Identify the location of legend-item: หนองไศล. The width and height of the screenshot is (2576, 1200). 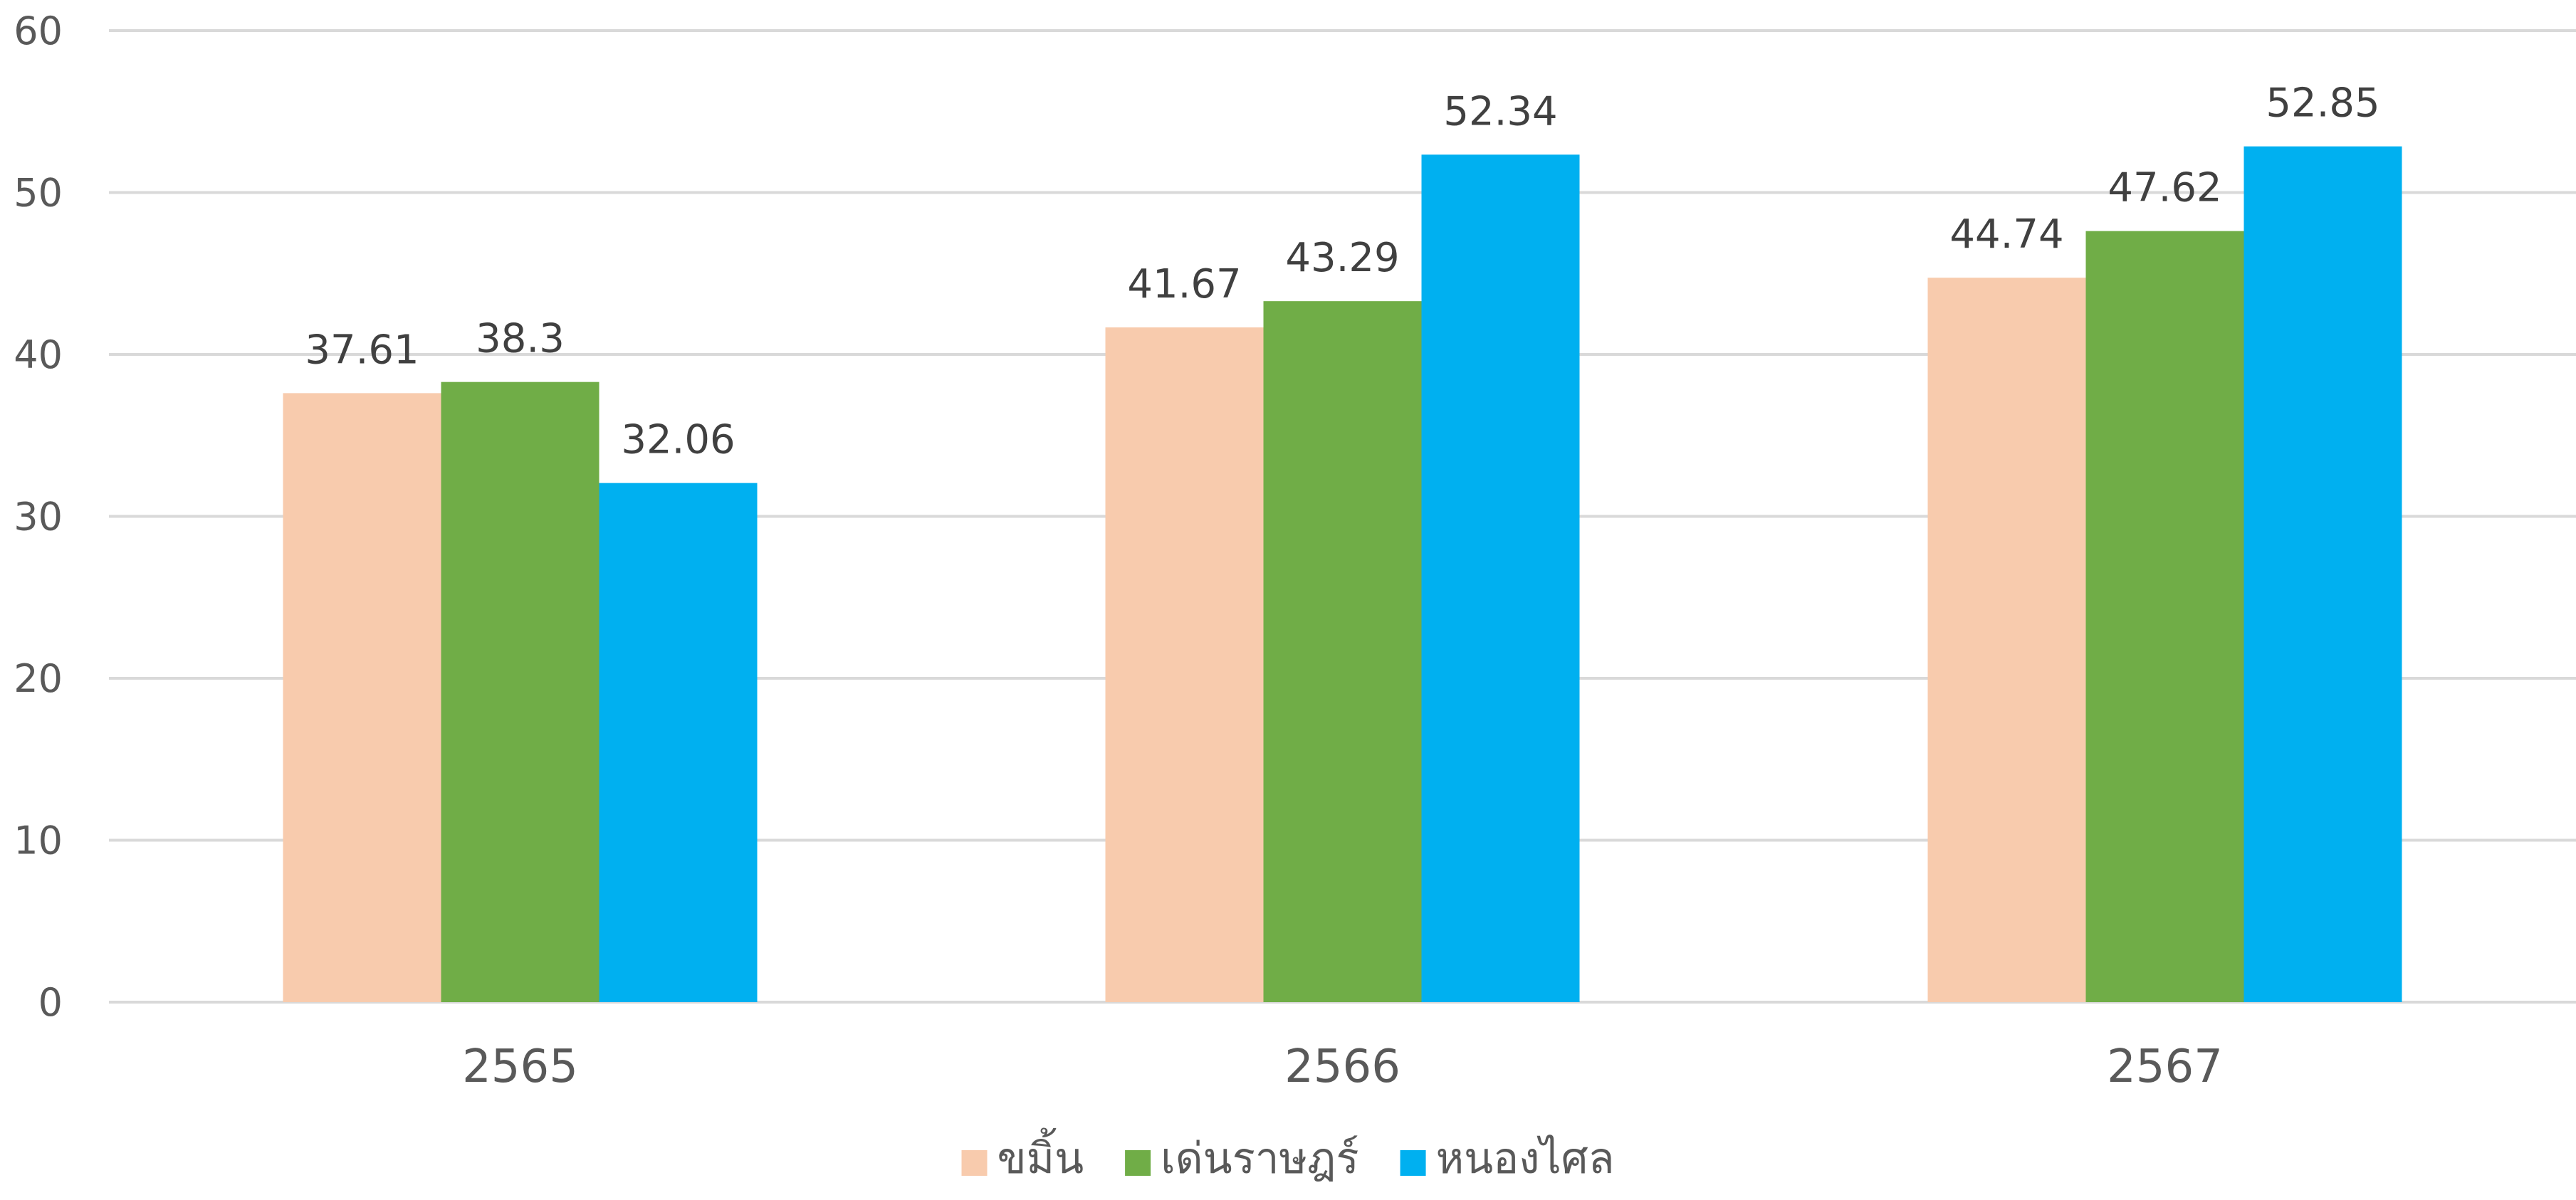
(1507, 1159).